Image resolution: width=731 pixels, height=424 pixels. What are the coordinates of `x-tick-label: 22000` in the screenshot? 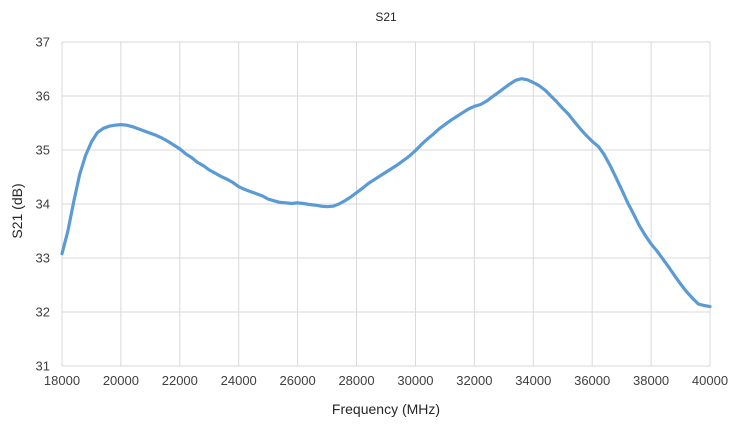 It's located at (180, 380).